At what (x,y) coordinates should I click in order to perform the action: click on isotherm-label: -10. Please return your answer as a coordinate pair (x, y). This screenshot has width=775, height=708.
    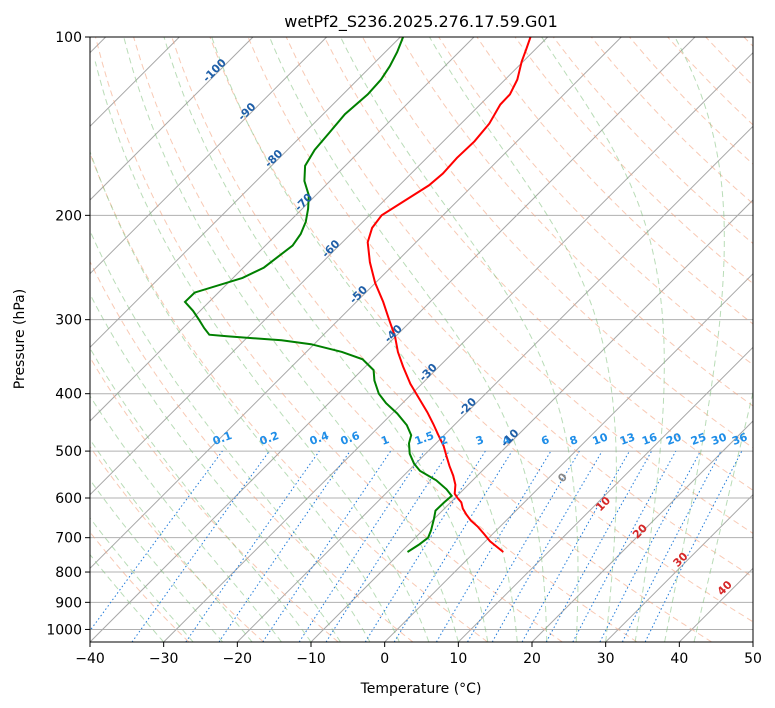
    Looking at the image, I should click on (509, 437).